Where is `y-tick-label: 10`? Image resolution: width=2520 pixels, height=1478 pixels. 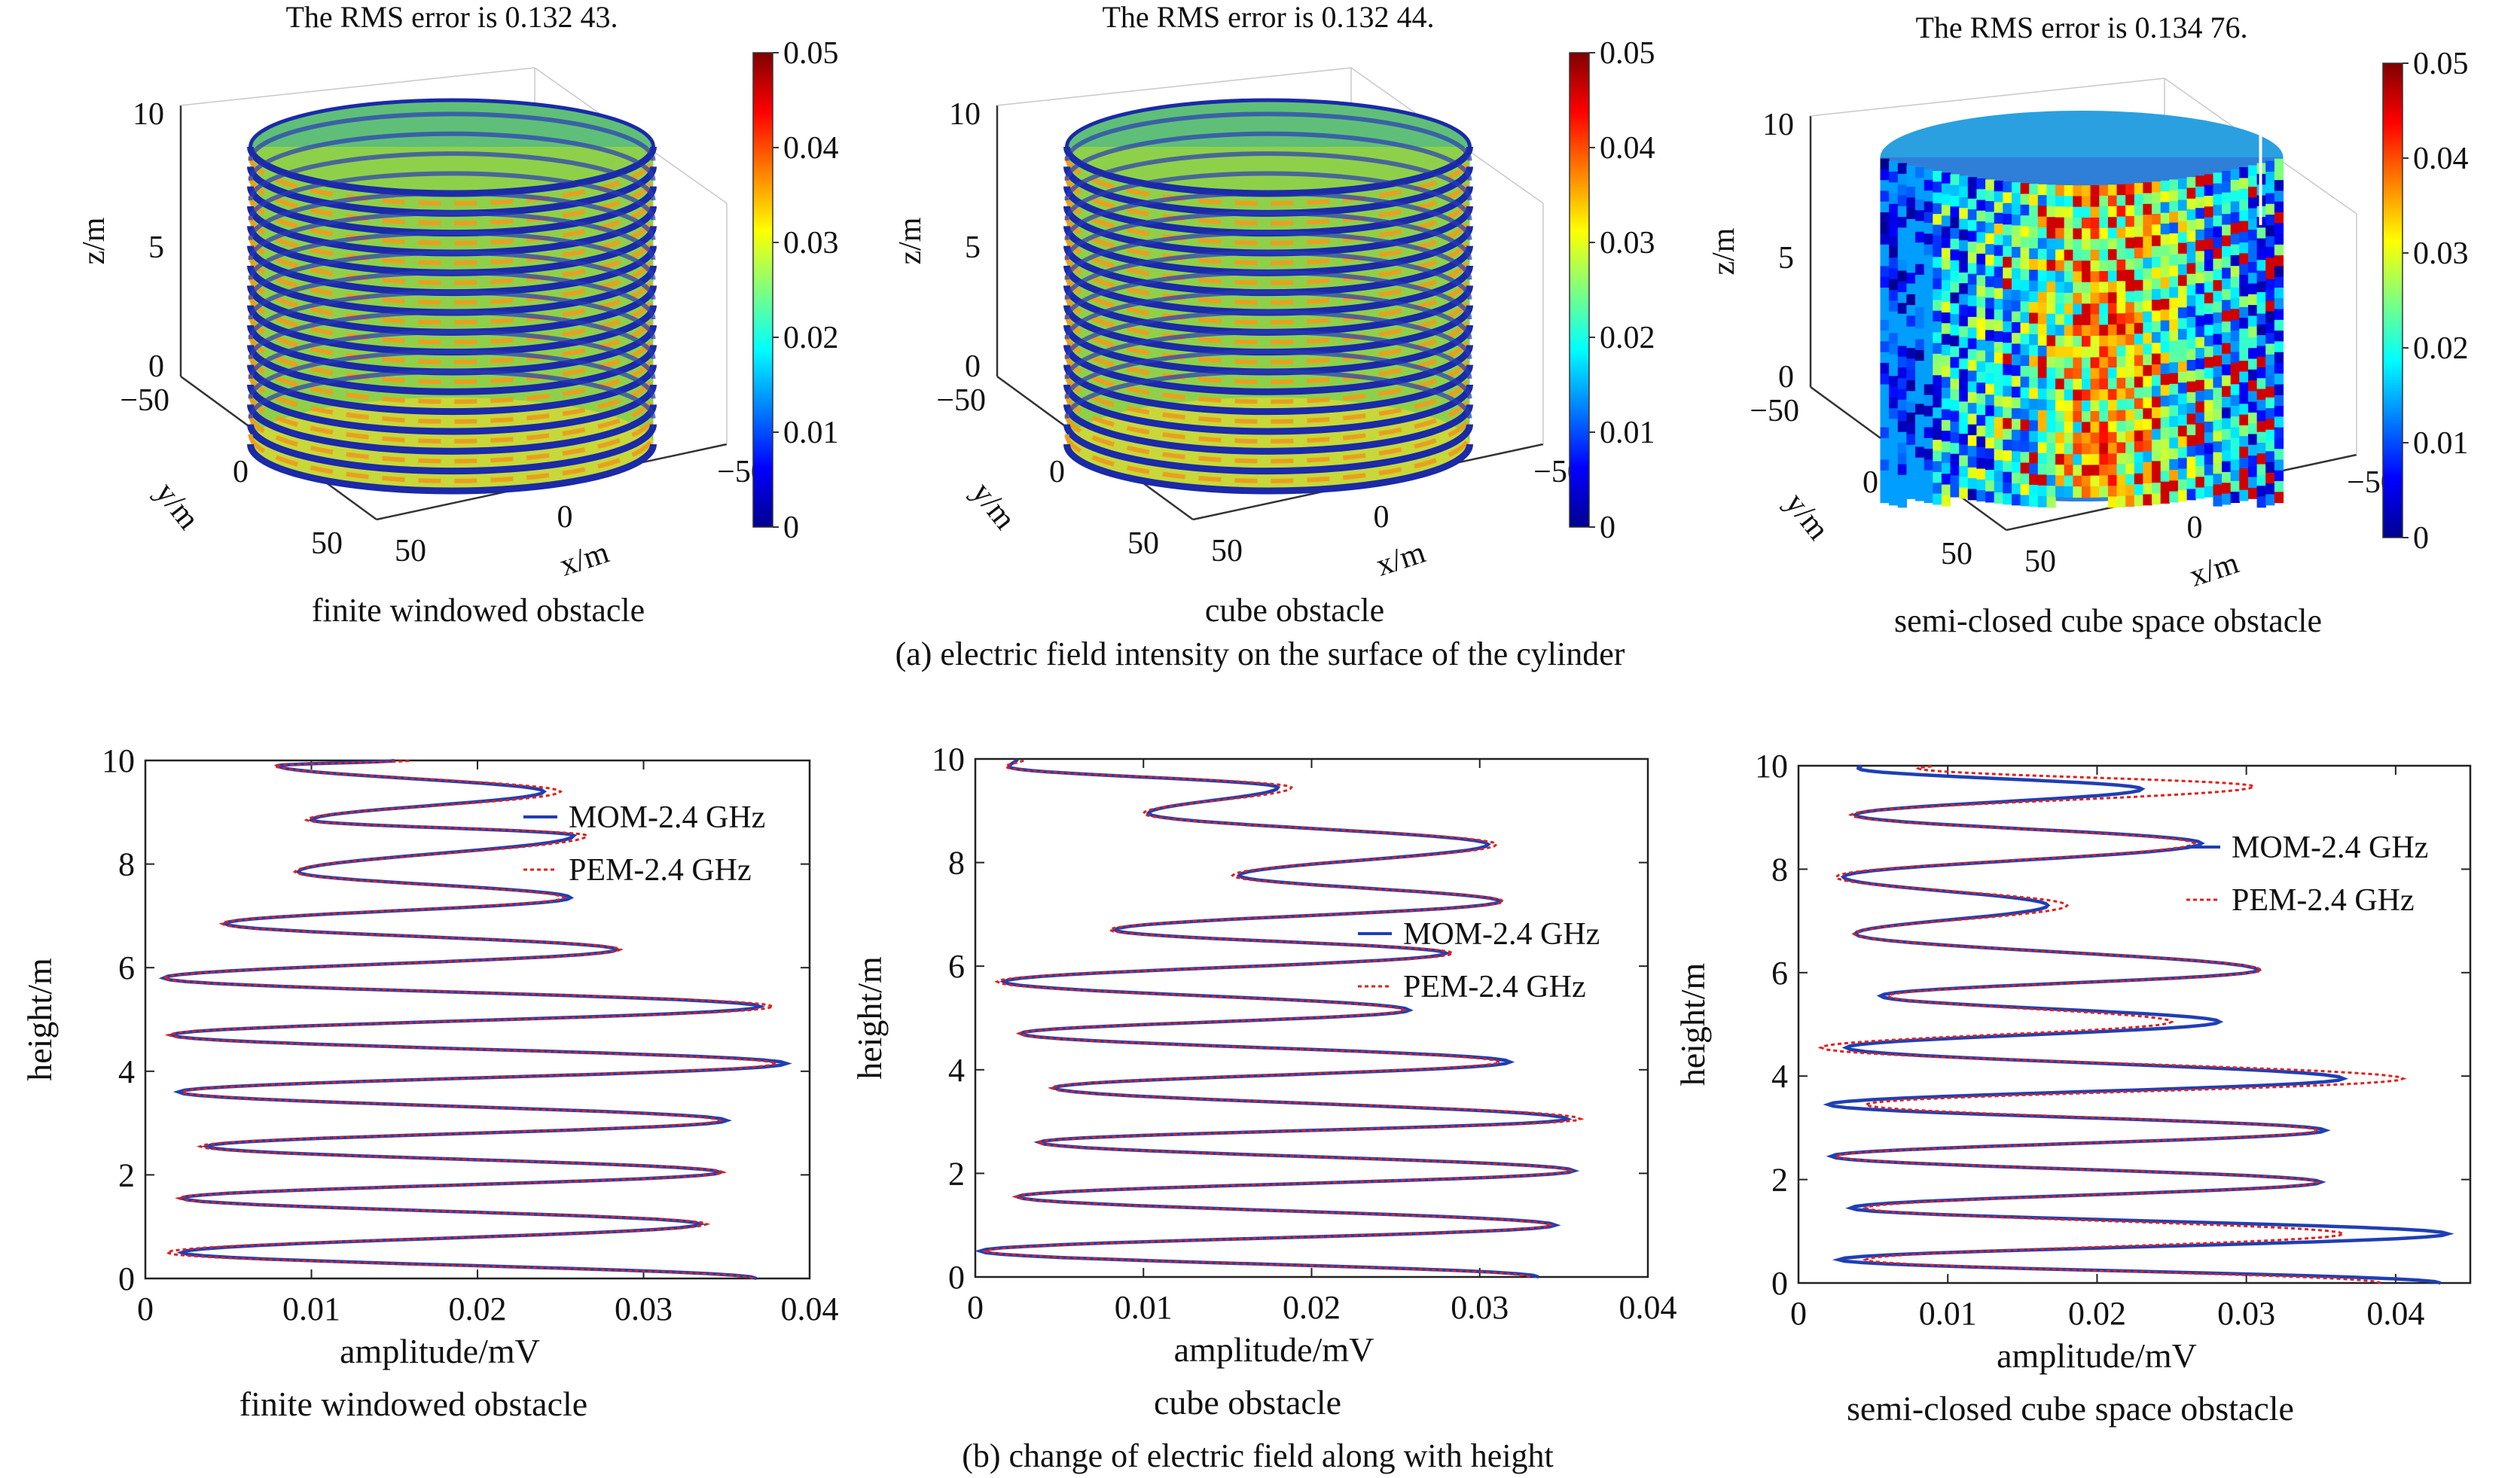 y-tick-label: 10 is located at coordinates (948, 759).